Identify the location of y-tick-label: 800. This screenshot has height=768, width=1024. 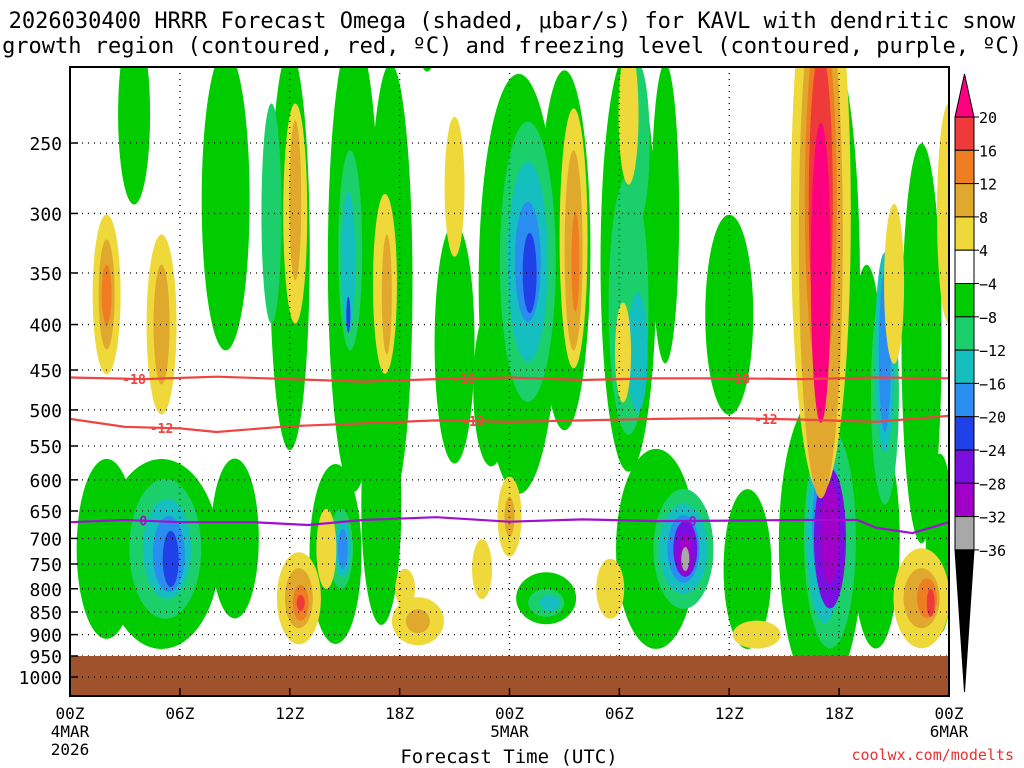
(45, 590).